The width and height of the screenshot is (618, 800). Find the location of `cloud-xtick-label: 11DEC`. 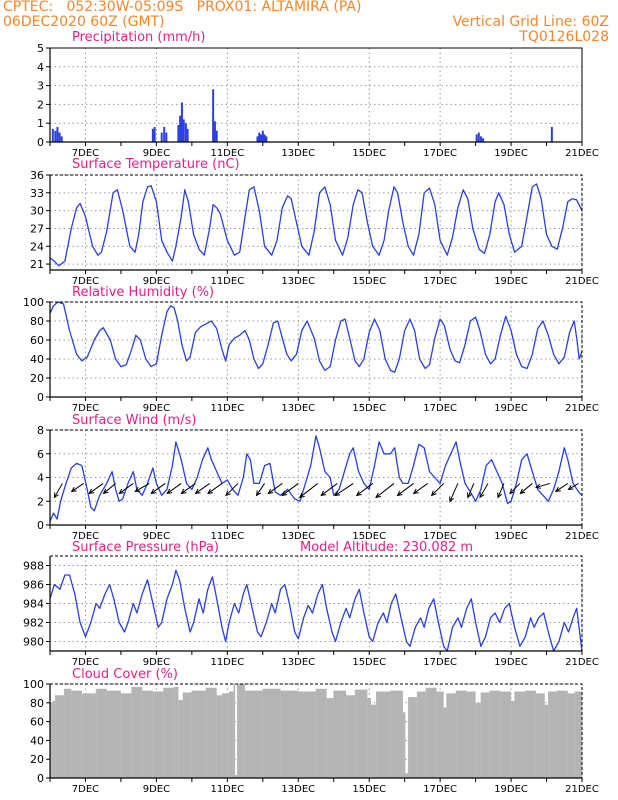

cloud-xtick-label: 11DEC is located at coordinates (227, 789).